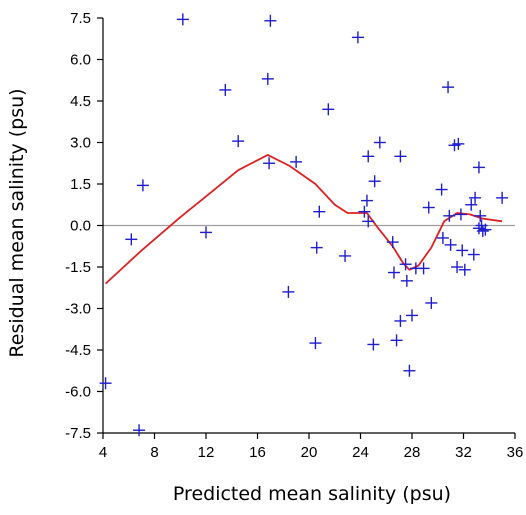 This screenshot has height=515, width=526. Describe the element at coordinates (309, 452) in the screenshot. I see `x-tick-label: 20` at that location.